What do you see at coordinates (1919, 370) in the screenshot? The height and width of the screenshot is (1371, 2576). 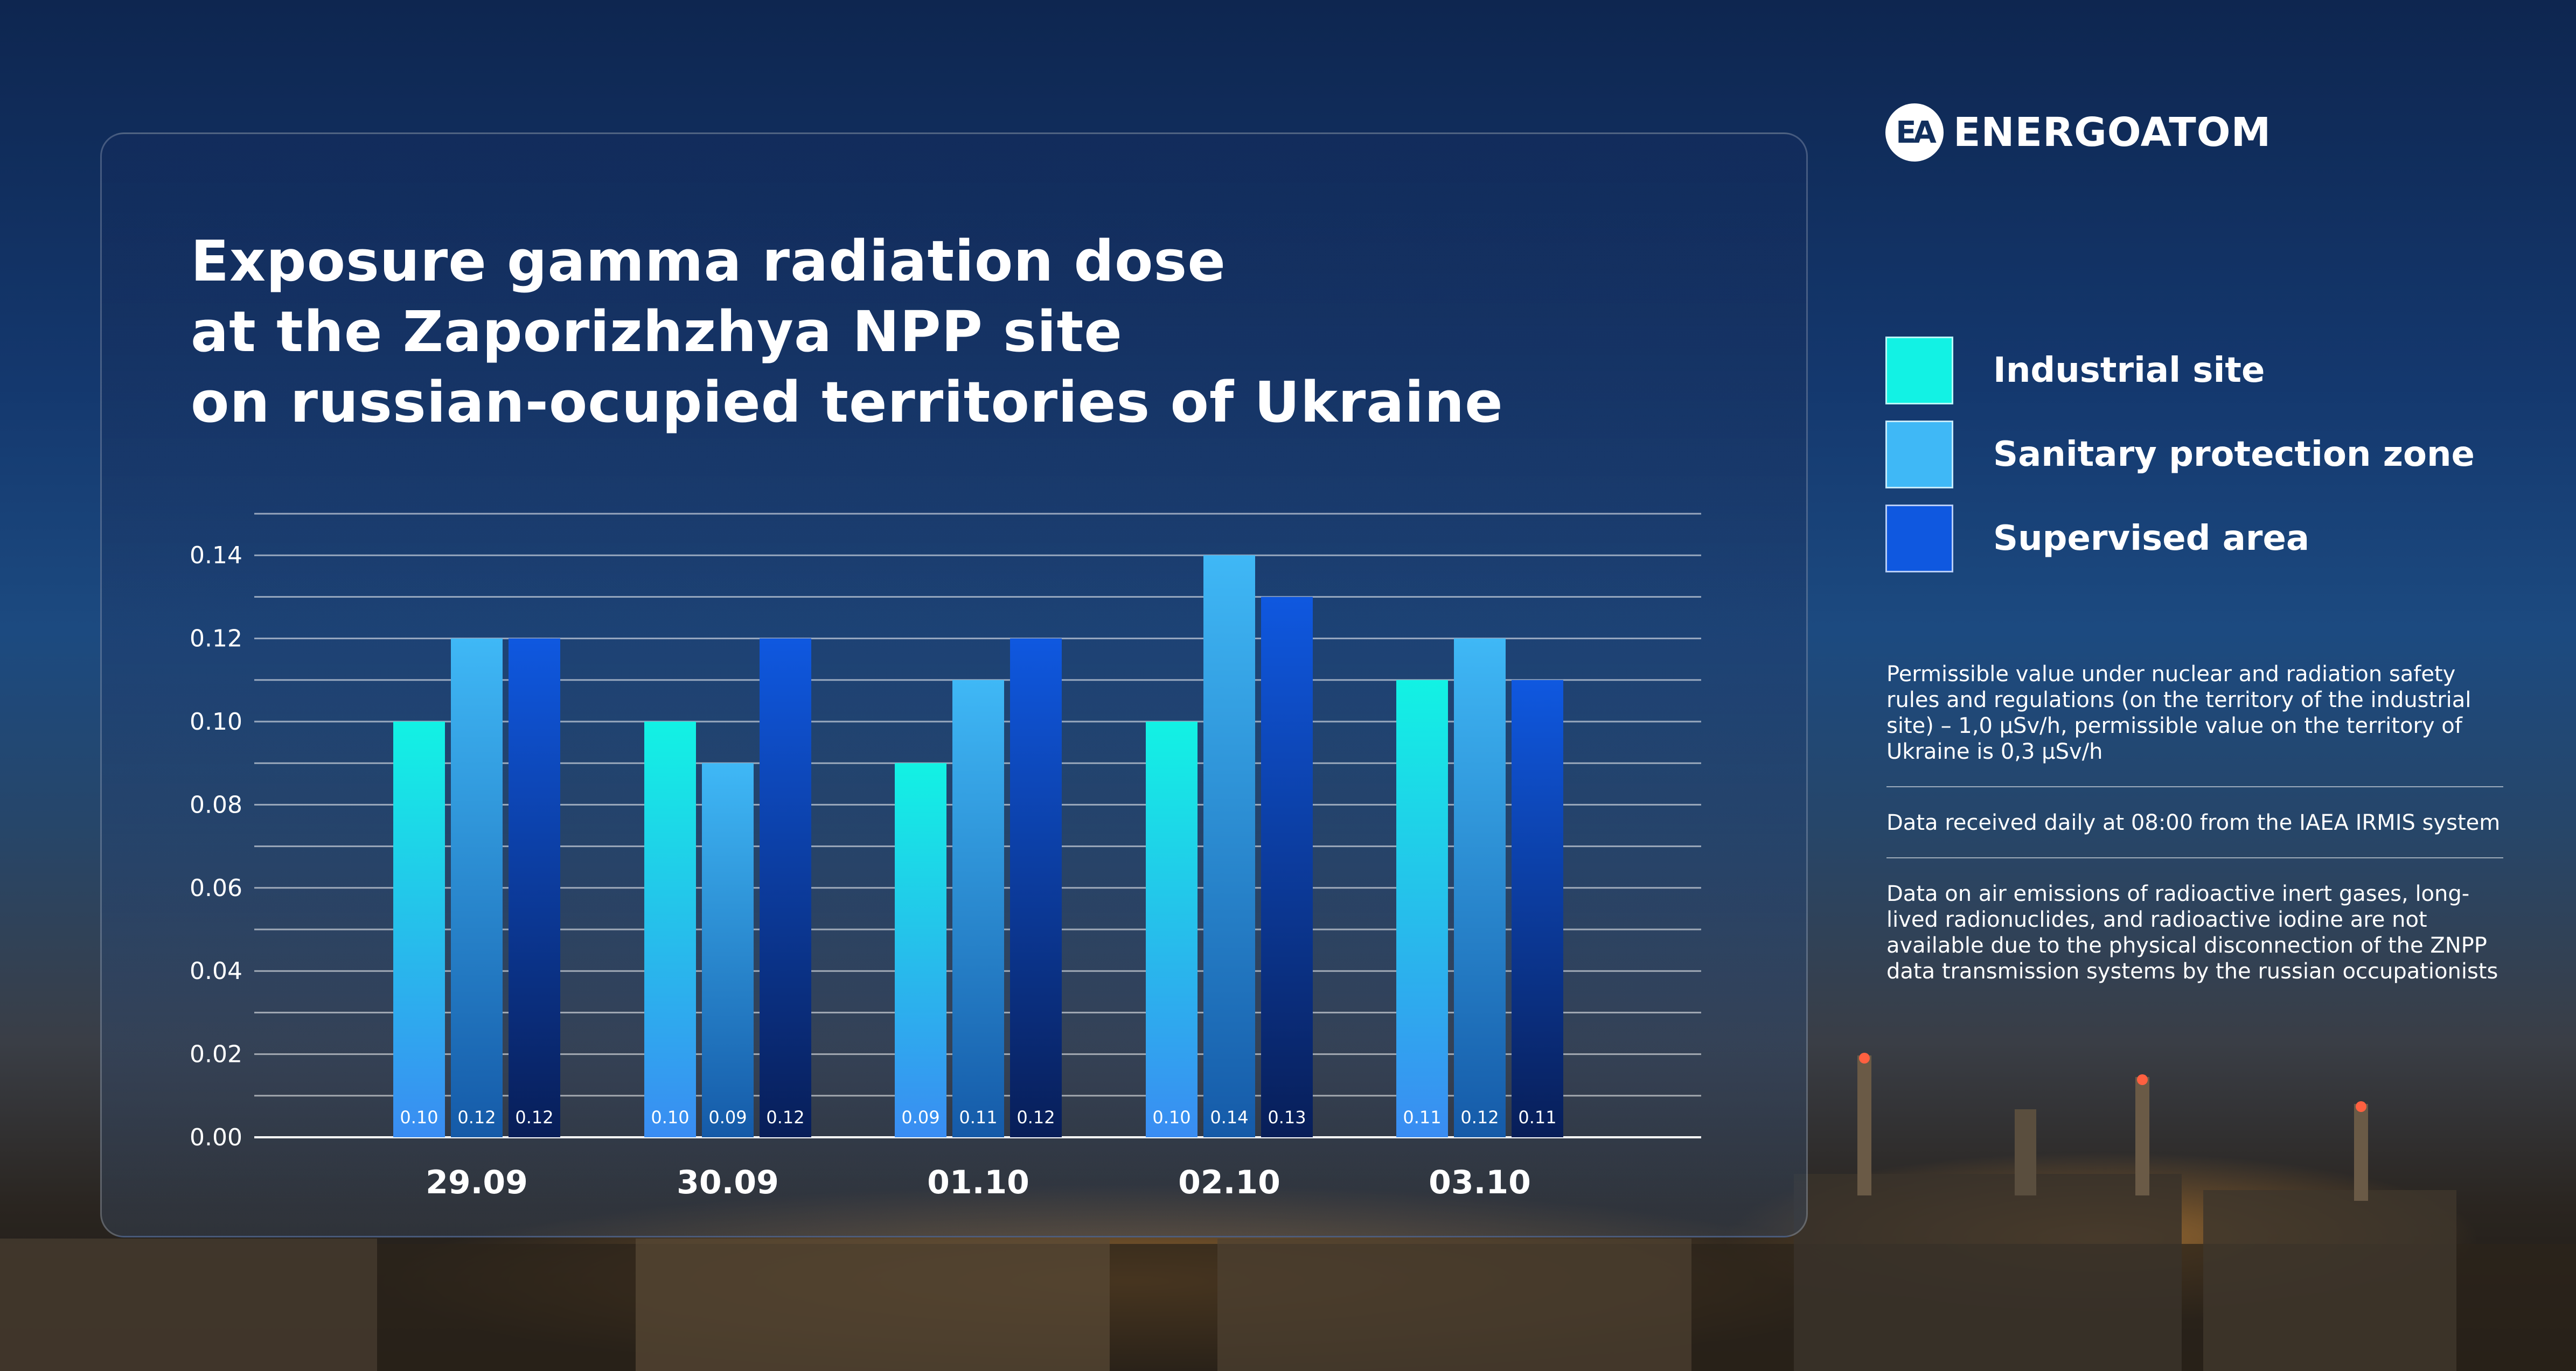 I see `legend-swatch-industrial-site` at bounding box center [1919, 370].